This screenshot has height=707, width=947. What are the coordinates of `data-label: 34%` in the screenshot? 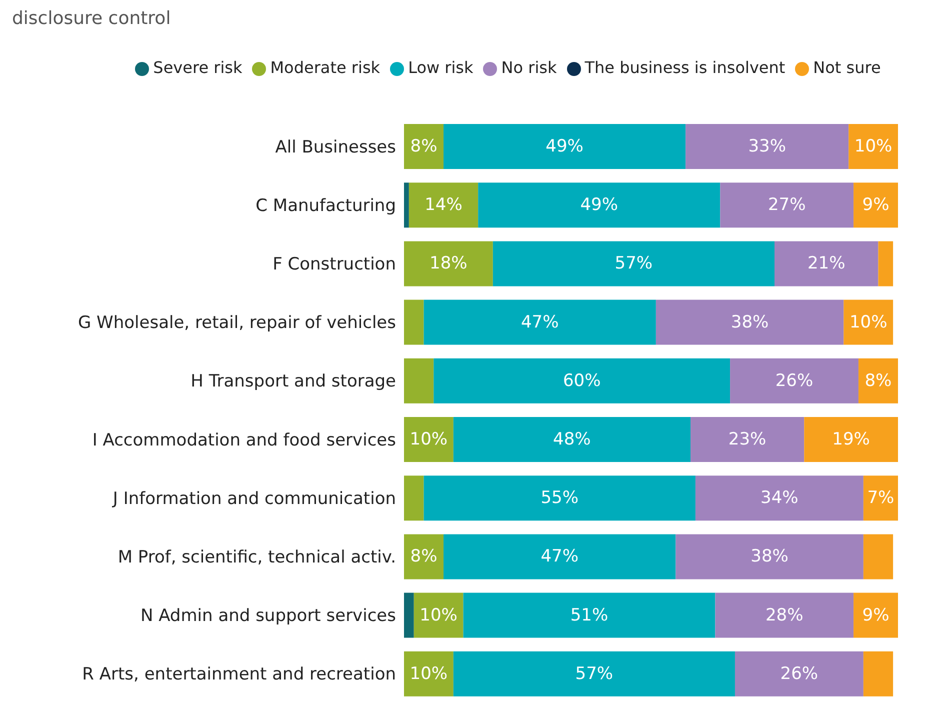 It's located at (779, 498).